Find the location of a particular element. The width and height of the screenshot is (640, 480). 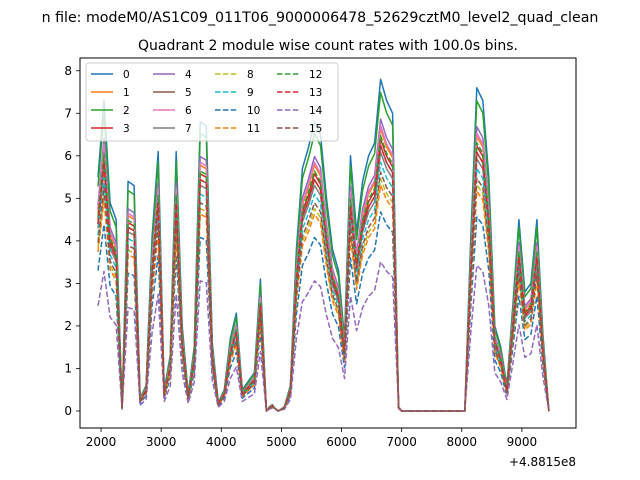

legend-label-10: 10 is located at coordinates (253, 111).